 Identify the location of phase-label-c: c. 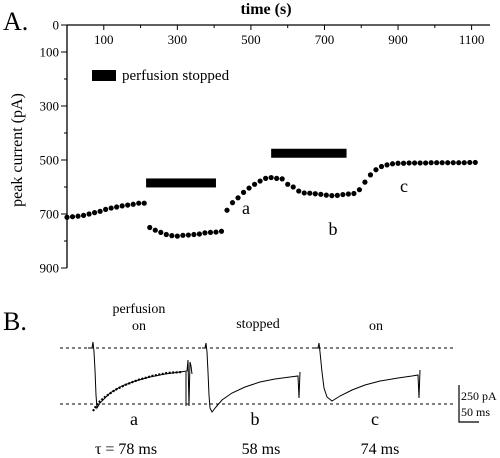
(404, 186).